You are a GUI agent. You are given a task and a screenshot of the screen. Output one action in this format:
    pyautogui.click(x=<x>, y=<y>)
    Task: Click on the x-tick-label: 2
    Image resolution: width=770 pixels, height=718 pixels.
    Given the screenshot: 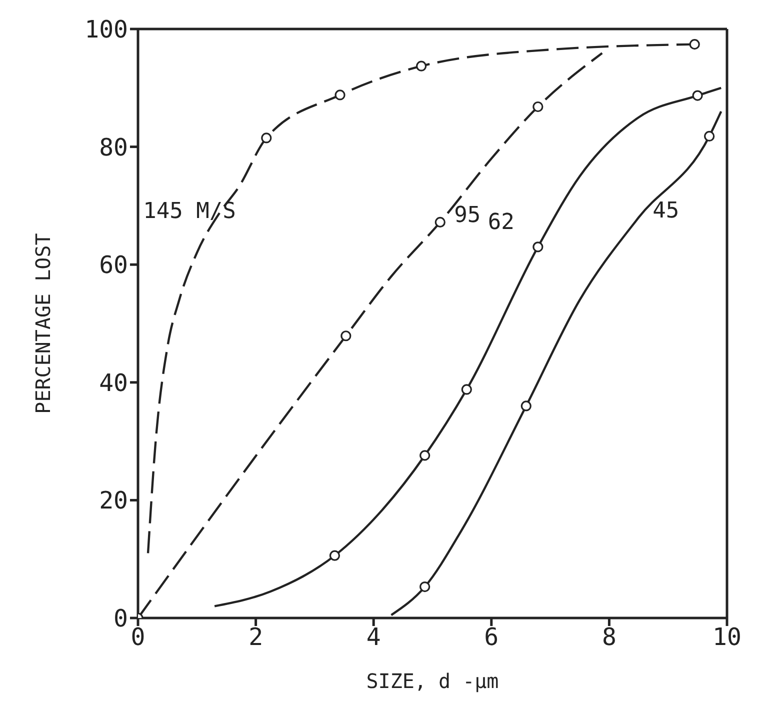 What is the action you would take?
    pyautogui.click(x=256, y=637)
    